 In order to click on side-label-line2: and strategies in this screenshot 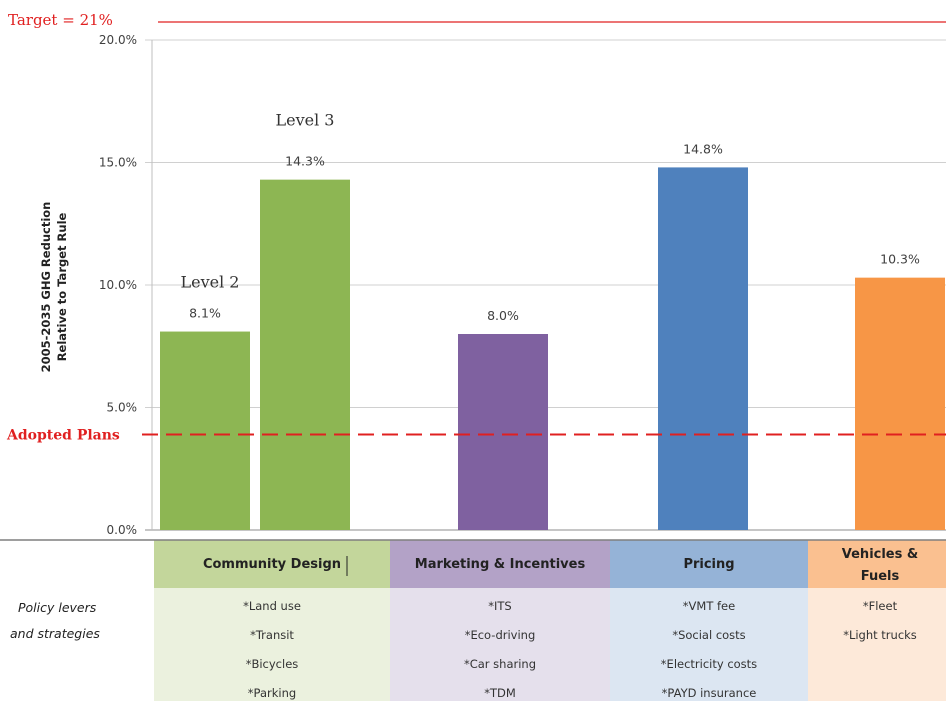, I will do `click(55, 633)`.